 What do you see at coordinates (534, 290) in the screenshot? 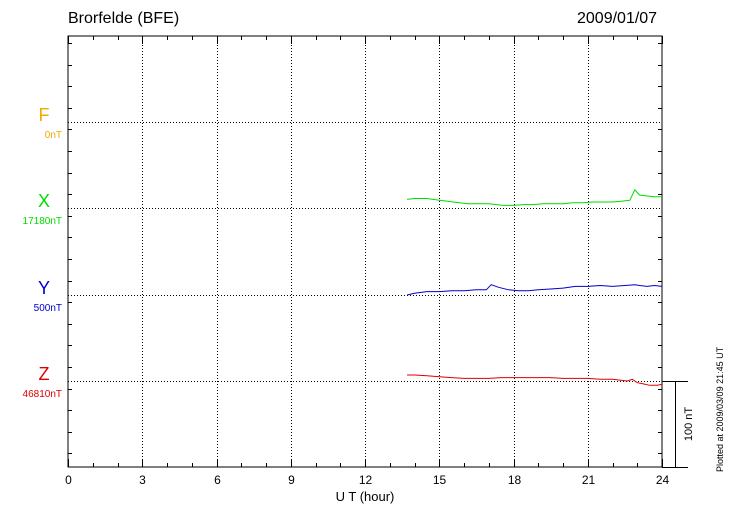
I see `series-line-y` at bounding box center [534, 290].